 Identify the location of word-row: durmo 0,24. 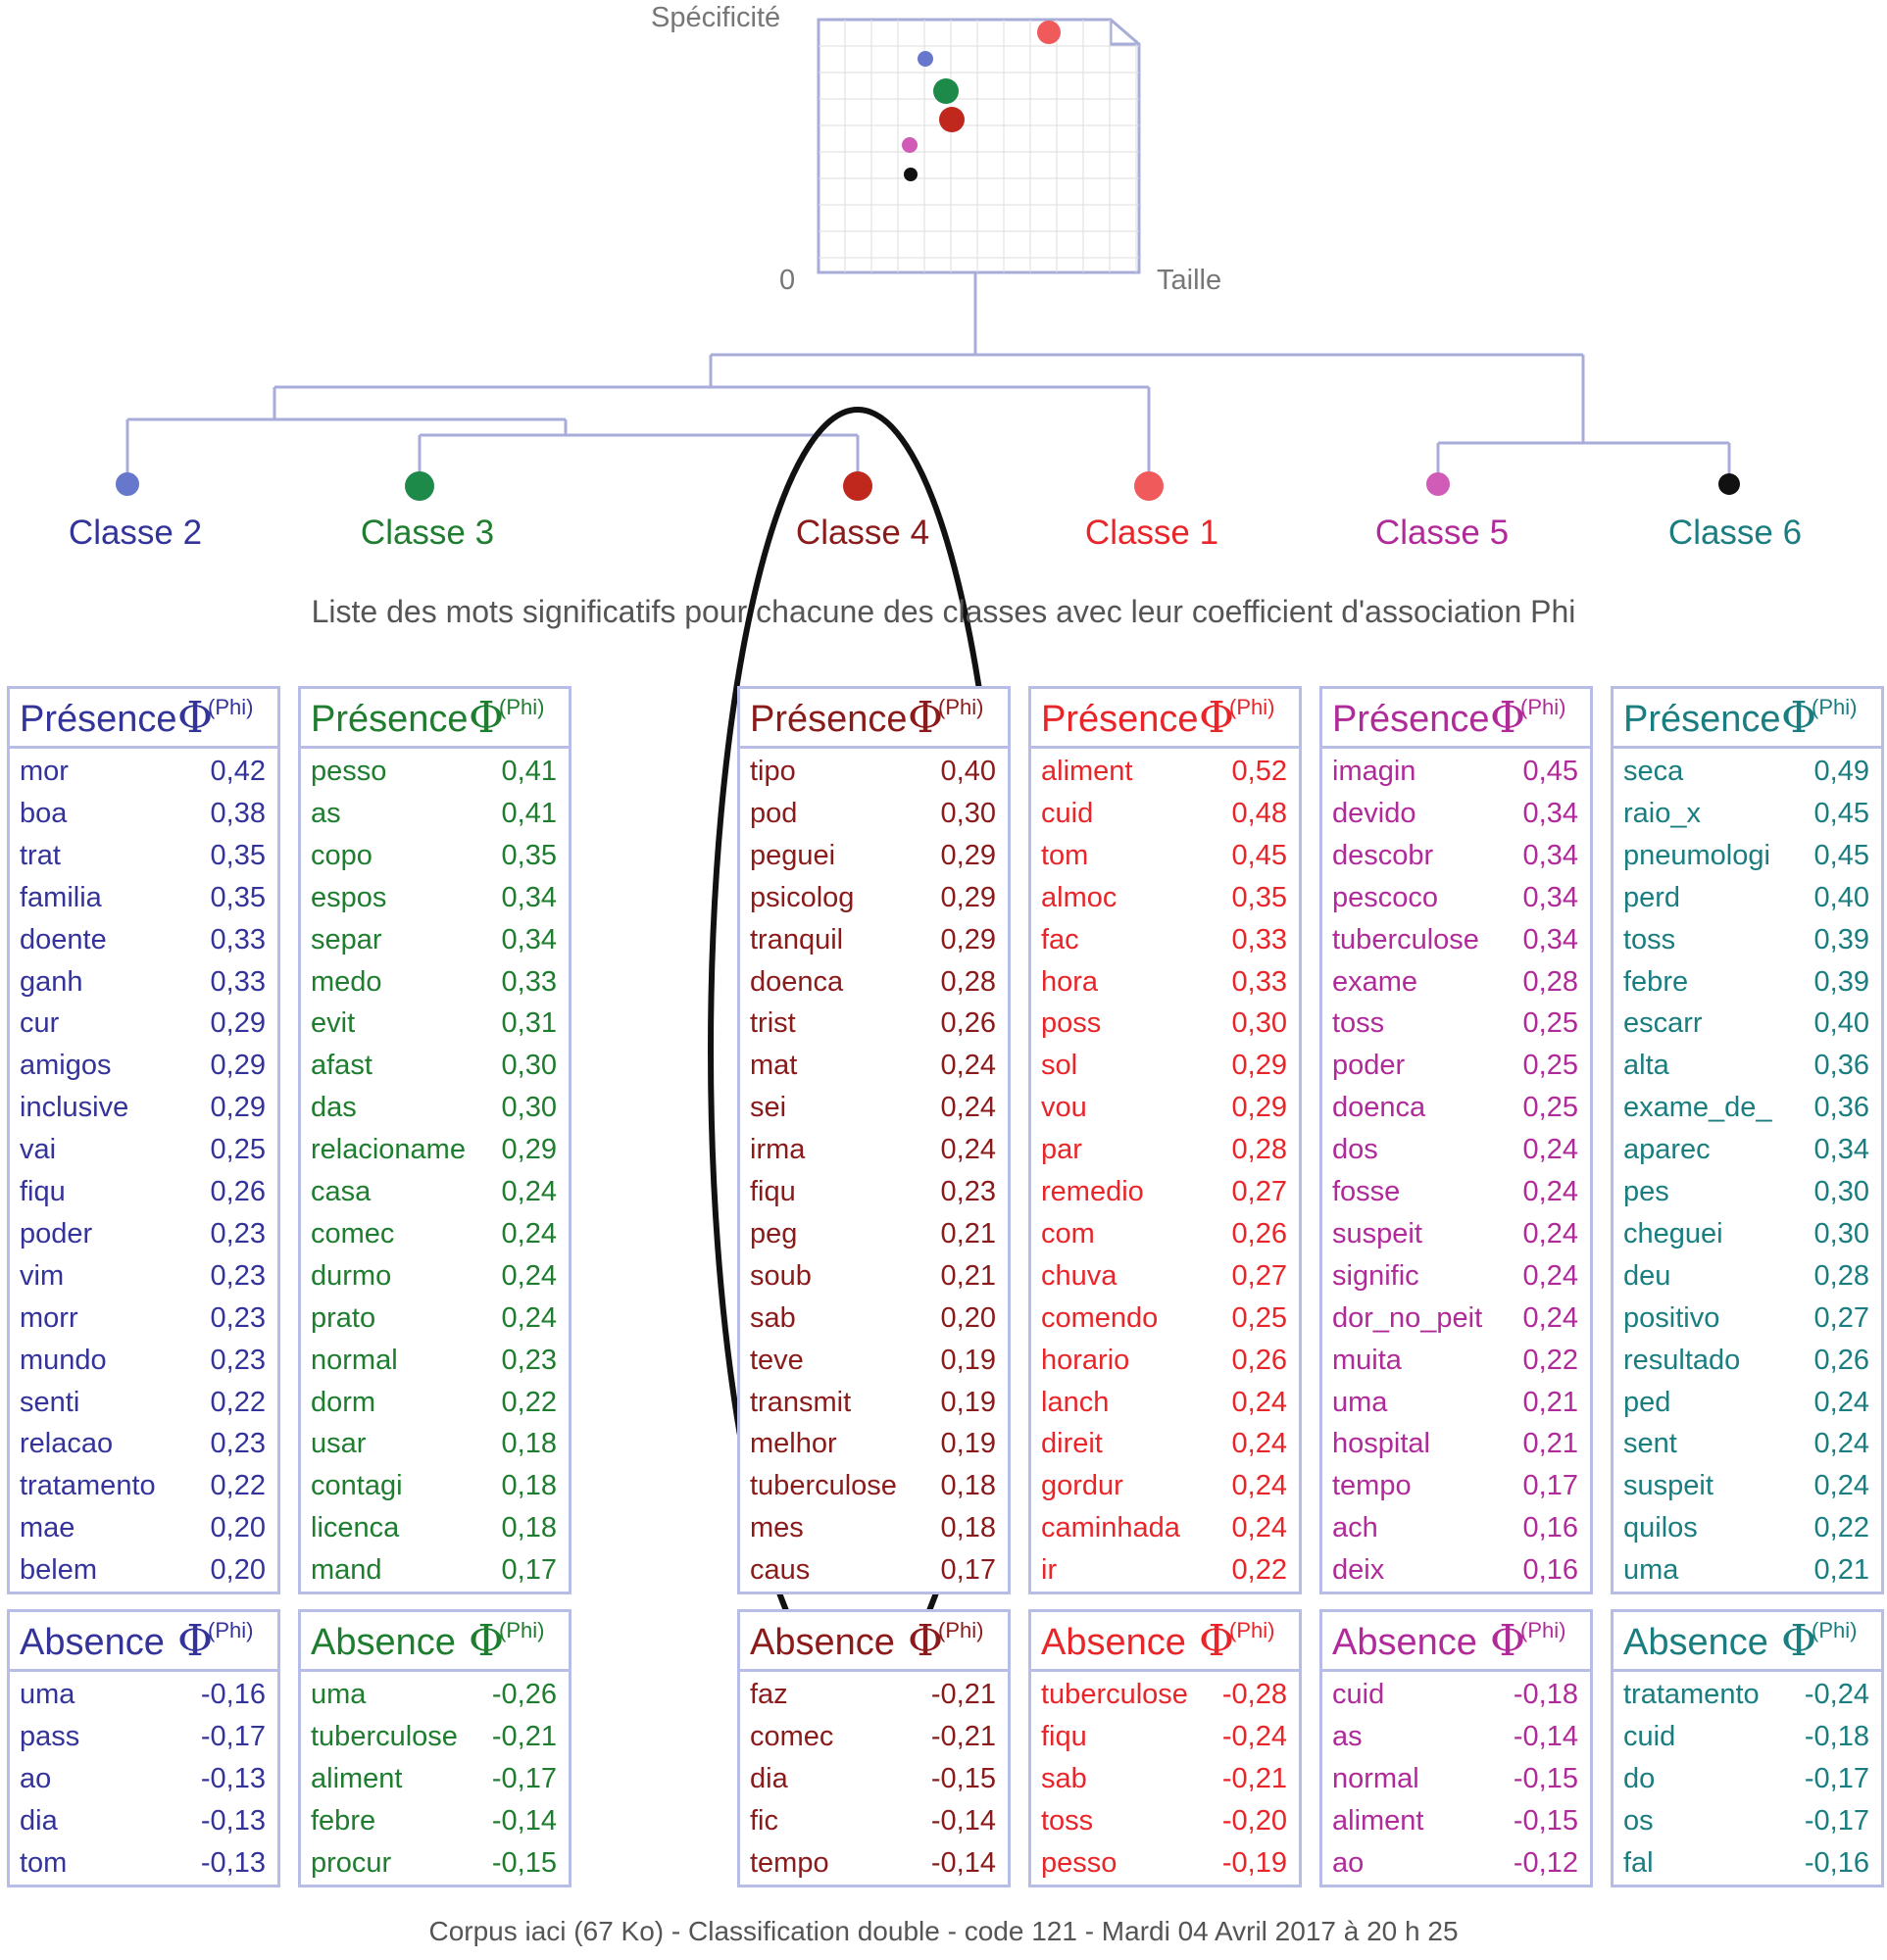
(434, 1279).